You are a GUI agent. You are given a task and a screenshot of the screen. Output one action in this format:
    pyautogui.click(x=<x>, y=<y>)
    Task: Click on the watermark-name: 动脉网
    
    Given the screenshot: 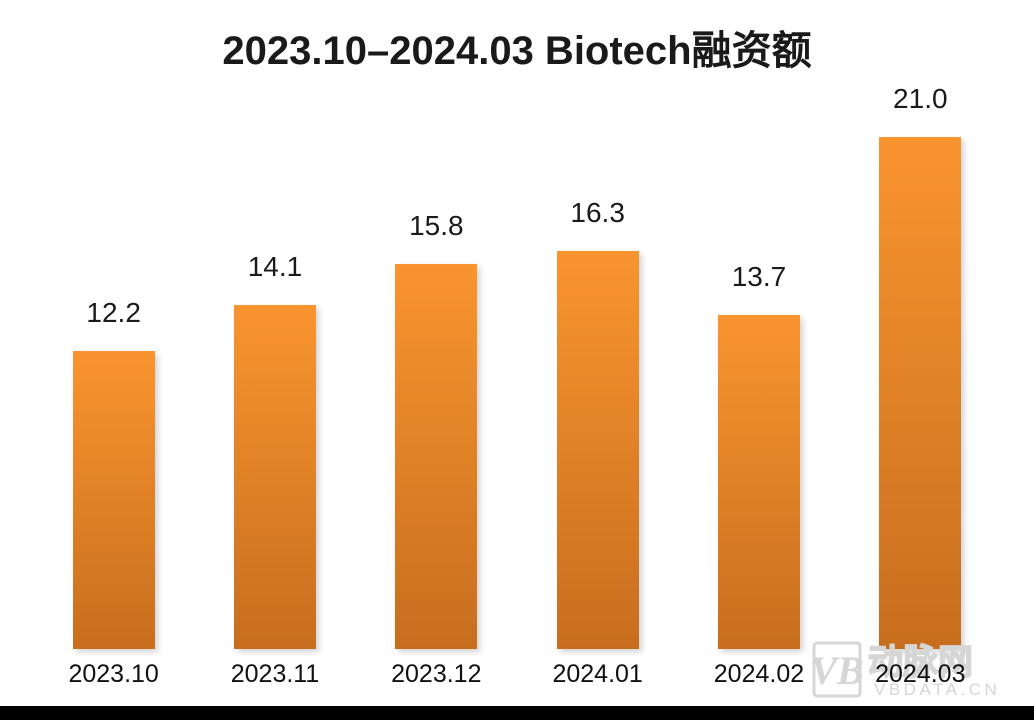 What is the action you would take?
    pyautogui.click(x=920, y=663)
    